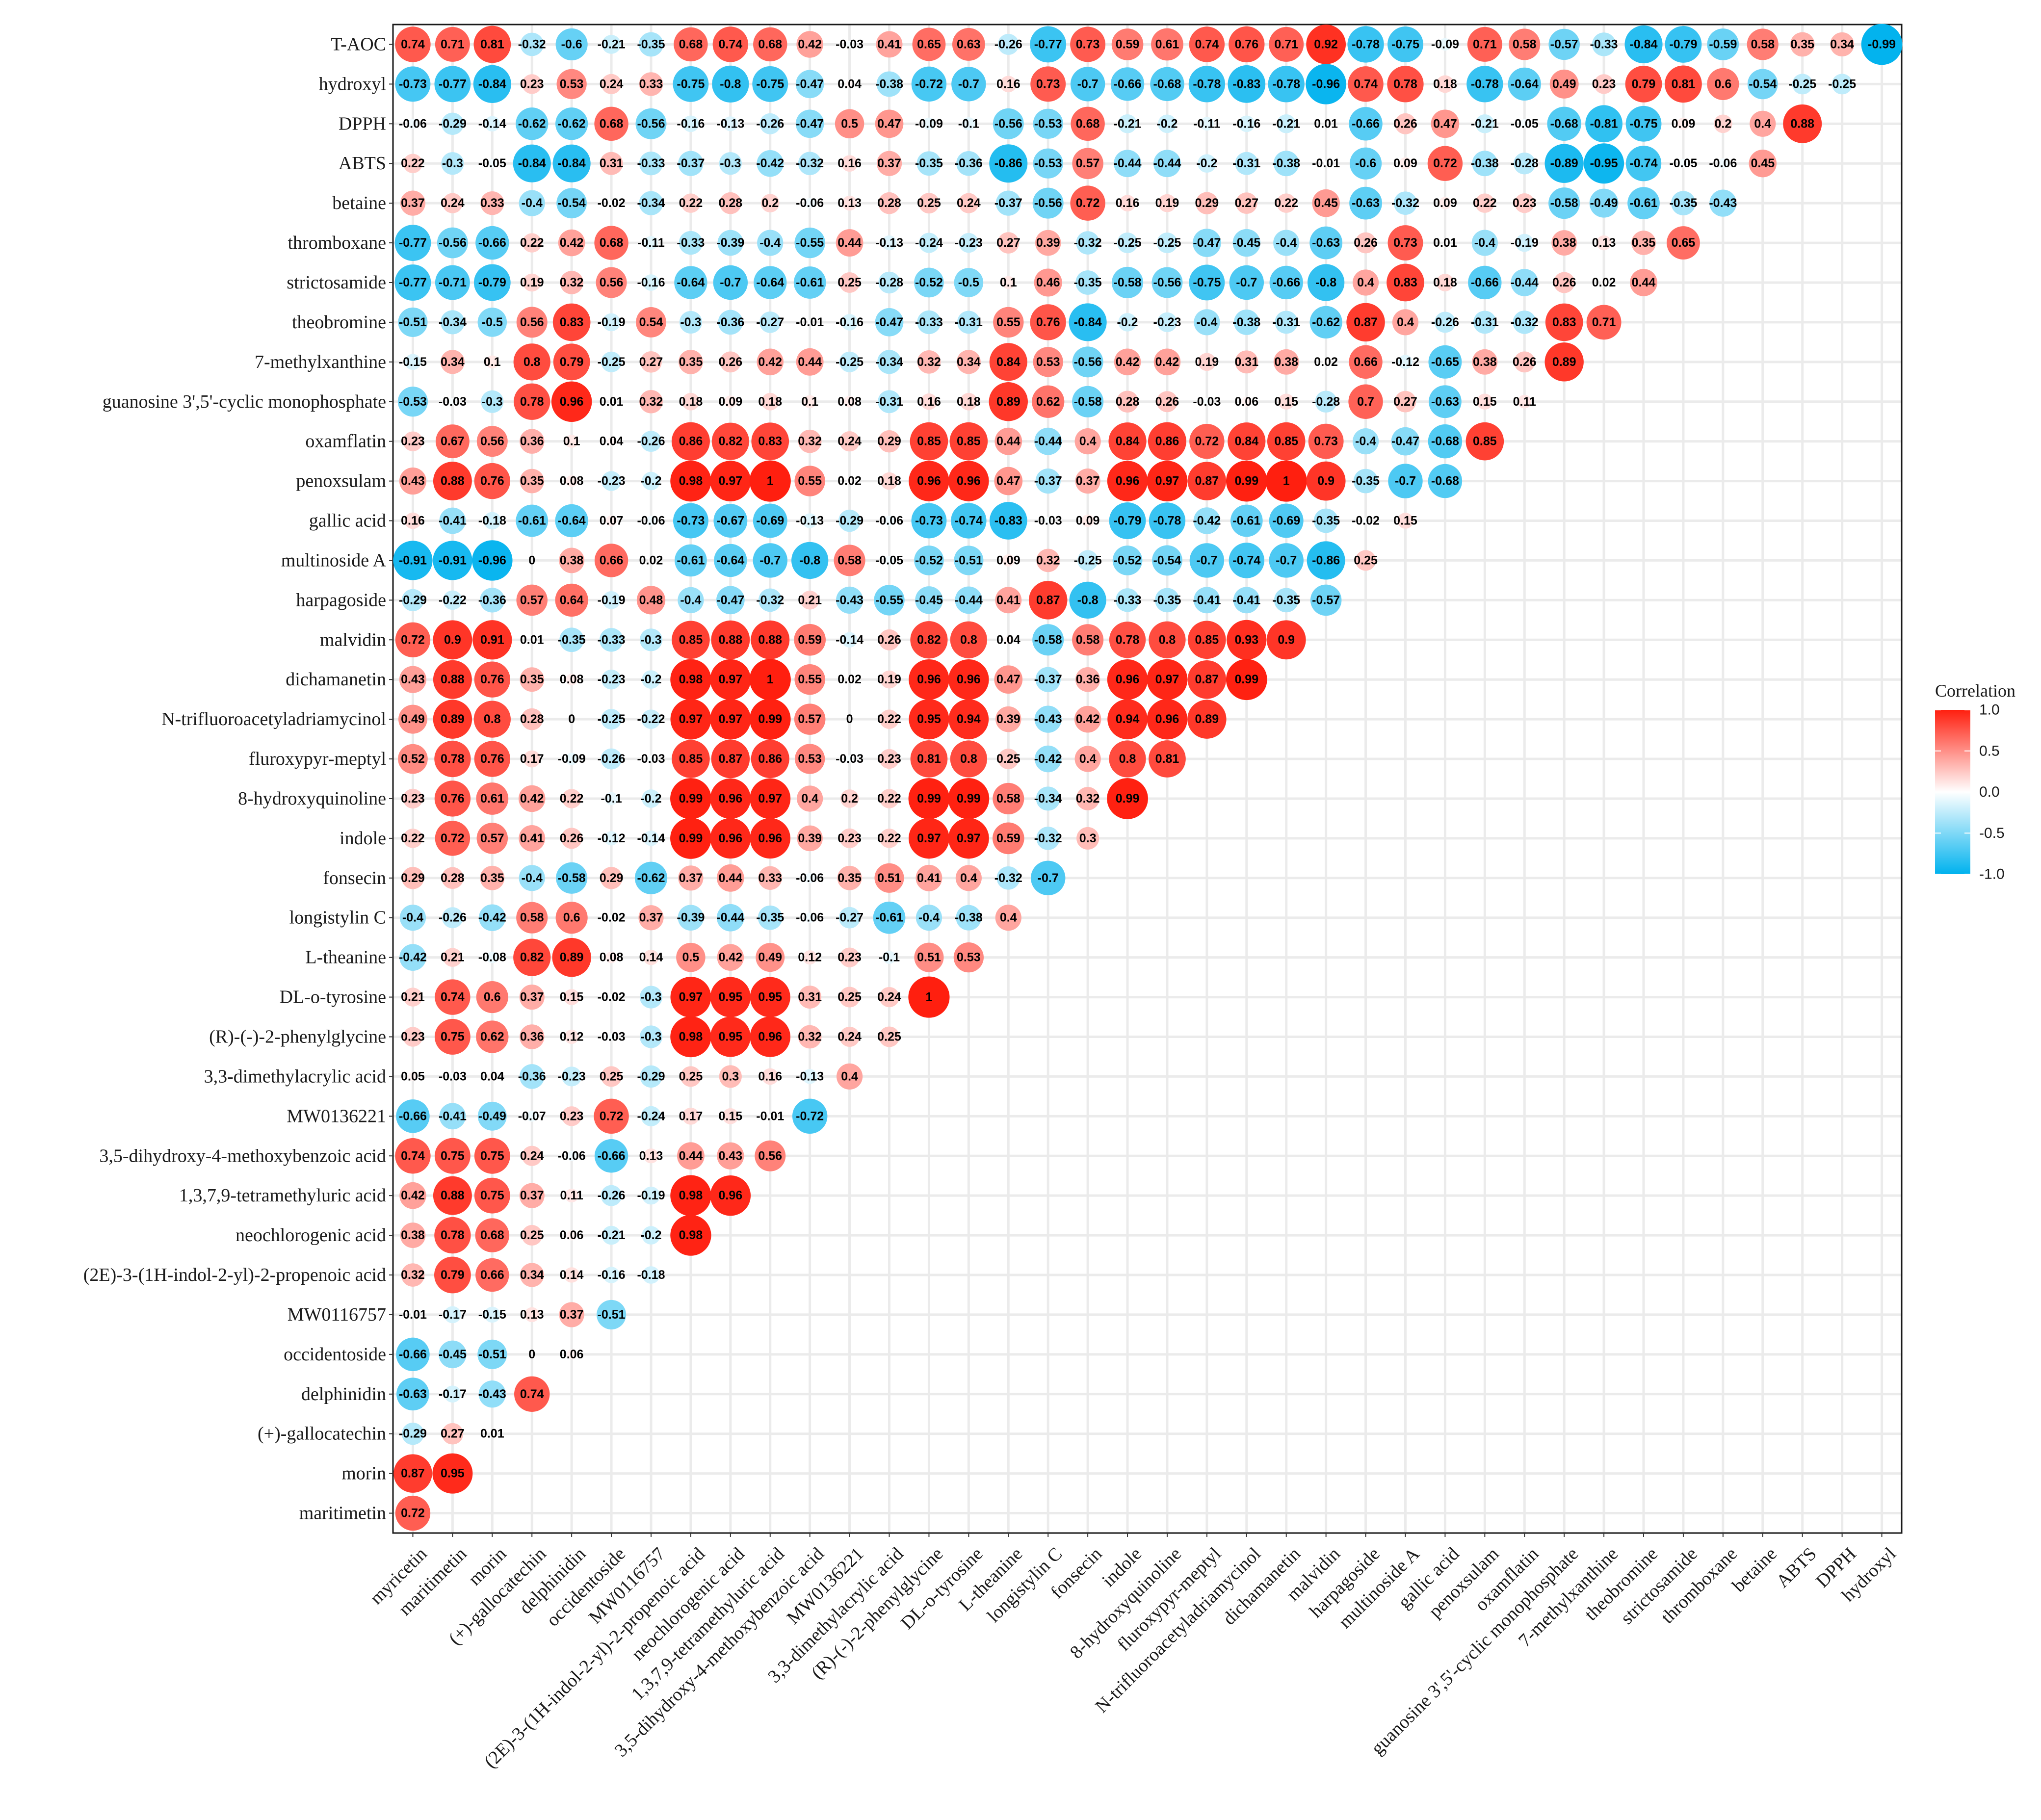  What do you see at coordinates (453, 560) in the screenshot?
I see `correlation-value: -0.91` at bounding box center [453, 560].